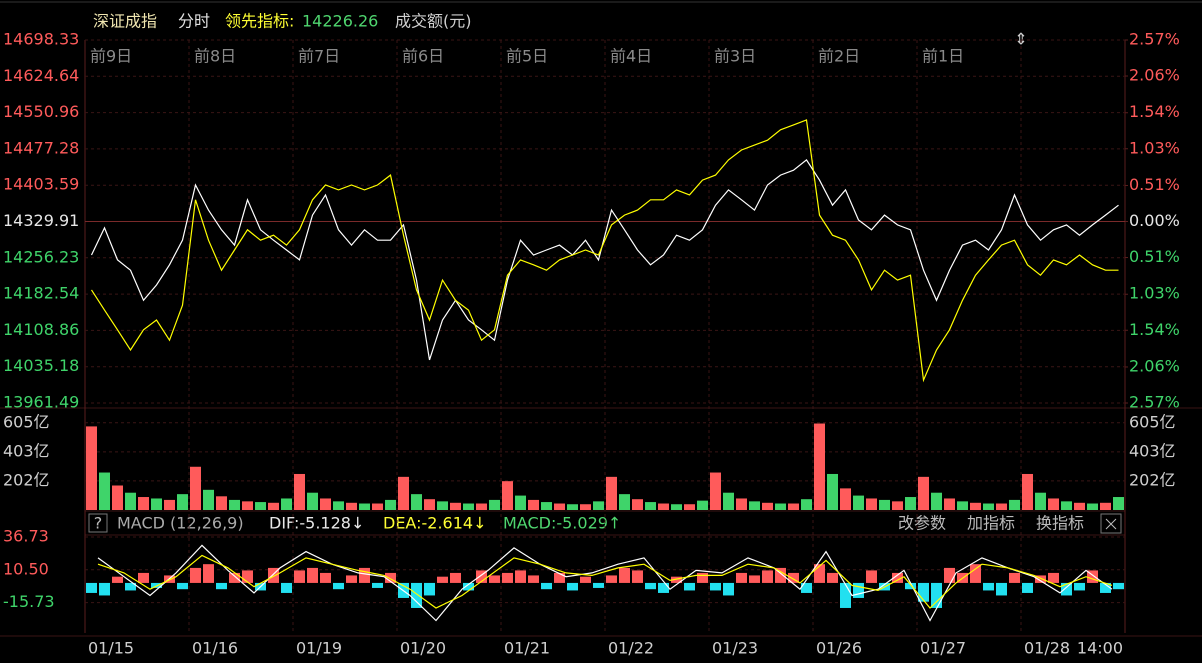 Image resolution: width=1202 pixels, height=663 pixels. What do you see at coordinates (1154, 75) in the screenshot?
I see `y2-tick-label: 2.06%` at bounding box center [1154, 75].